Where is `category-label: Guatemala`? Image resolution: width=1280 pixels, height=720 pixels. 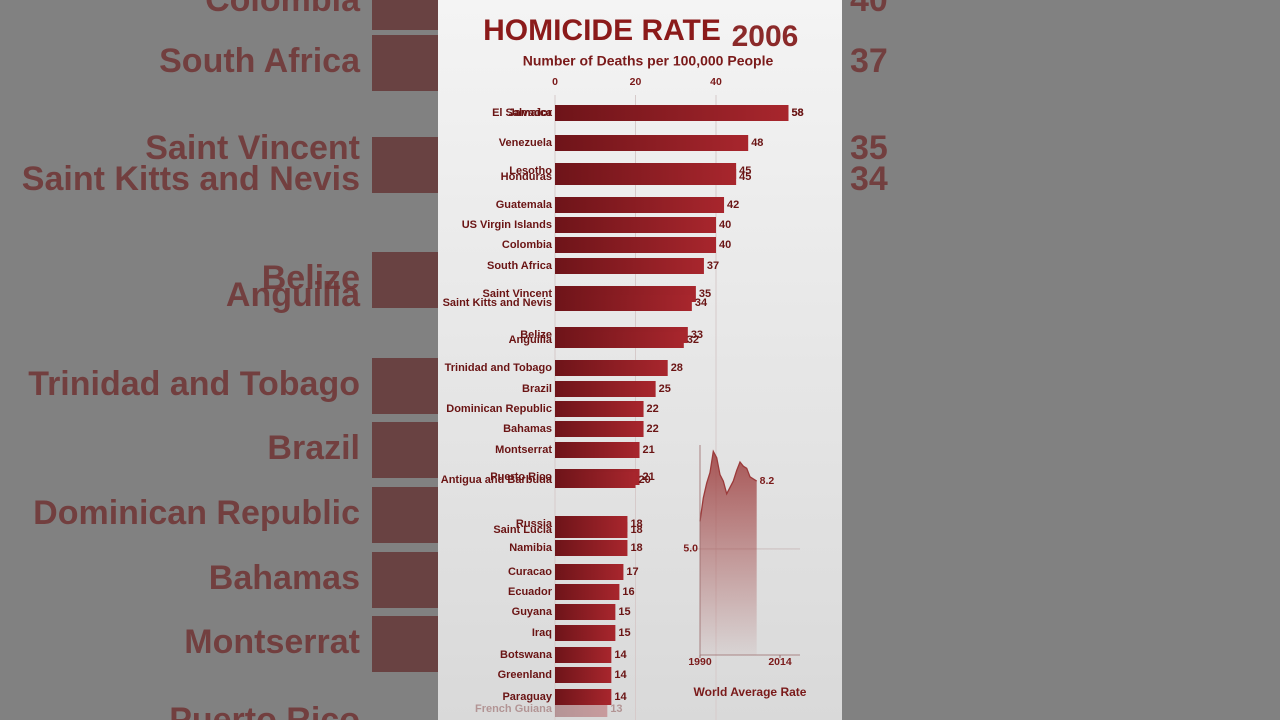 category-label: Guatemala is located at coordinates (524, 205).